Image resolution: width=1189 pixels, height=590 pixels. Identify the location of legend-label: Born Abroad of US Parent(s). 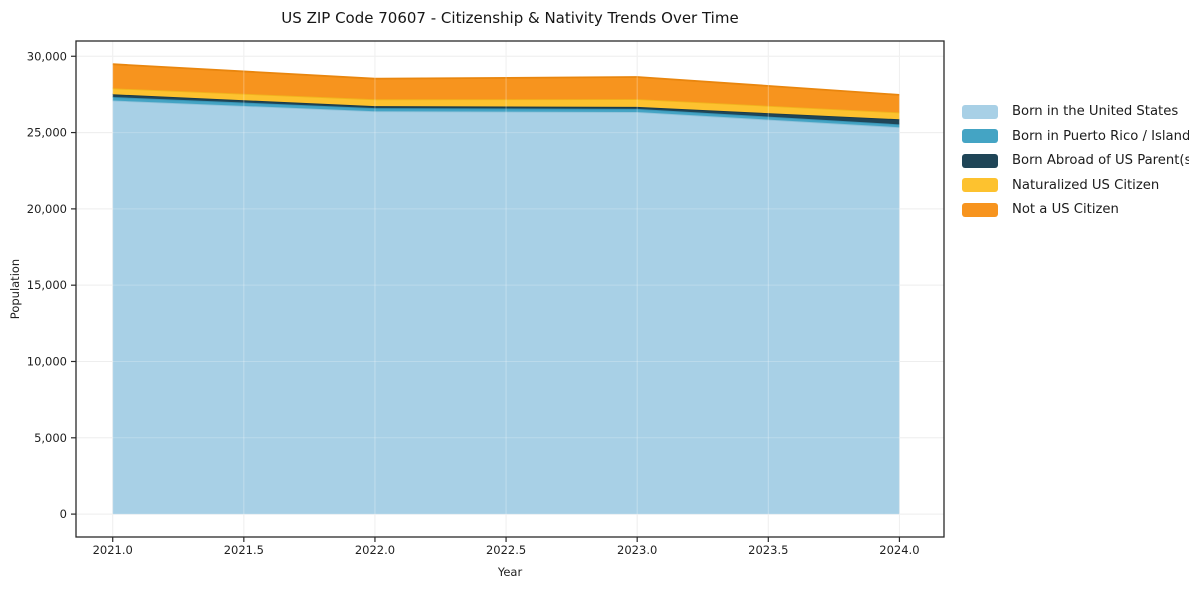
(1100, 160).